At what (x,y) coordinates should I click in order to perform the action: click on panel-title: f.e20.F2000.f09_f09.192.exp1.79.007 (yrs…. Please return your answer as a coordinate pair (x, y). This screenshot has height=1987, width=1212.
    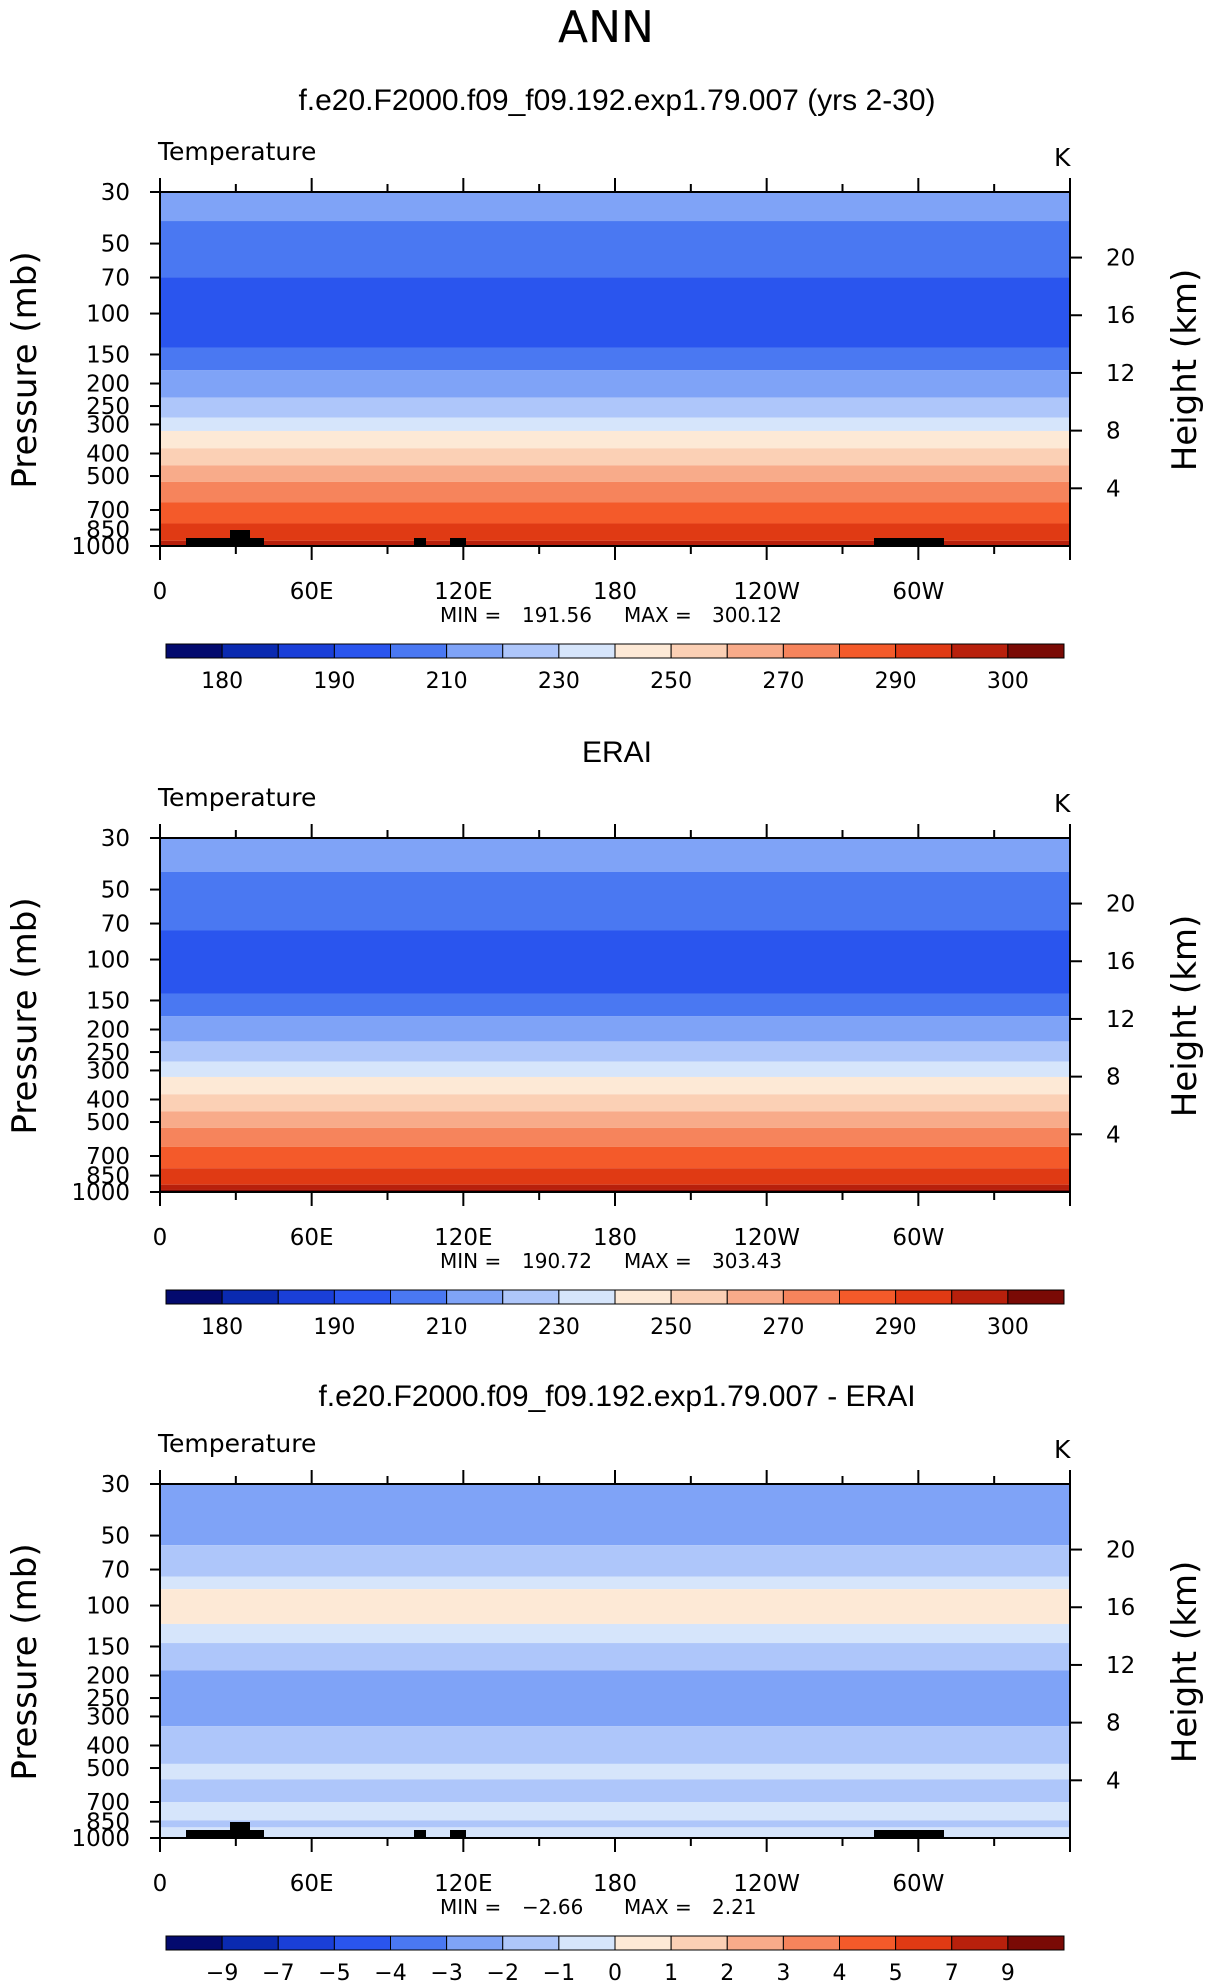
    Looking at the image, I should click on (616, 100).